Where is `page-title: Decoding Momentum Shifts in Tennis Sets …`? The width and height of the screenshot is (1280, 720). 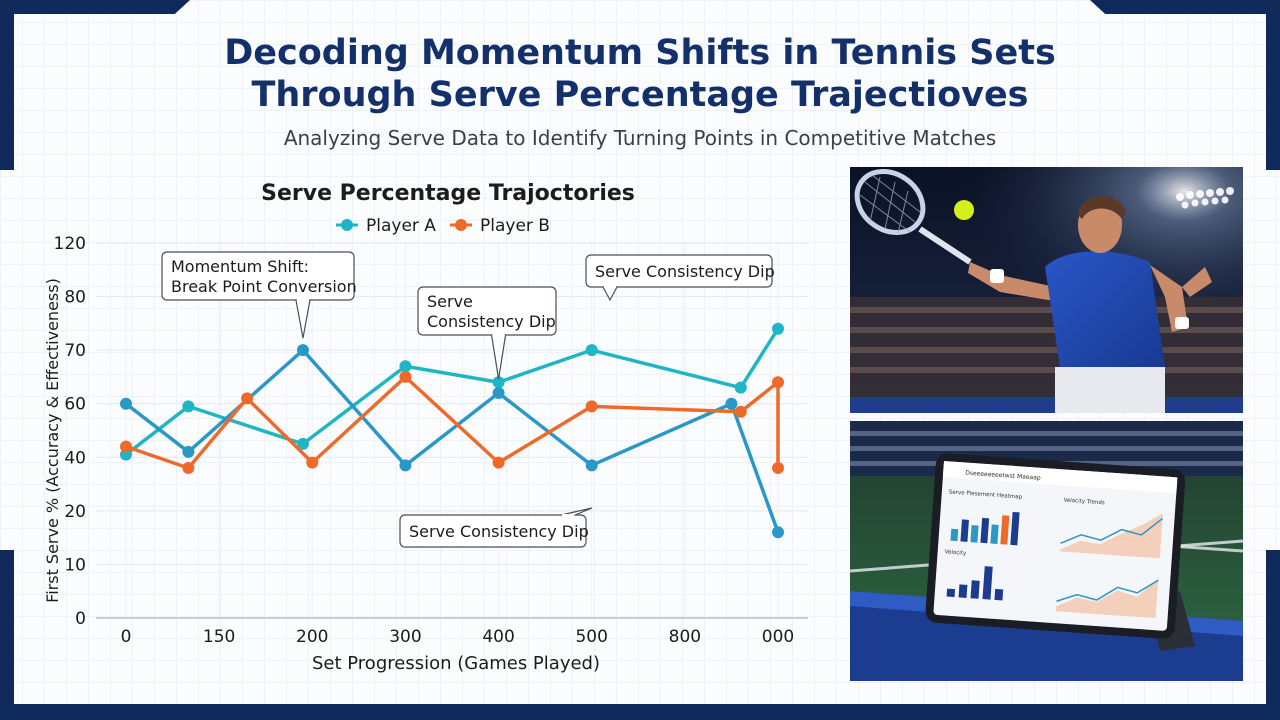
page-title: Decoding Momentum Shifts in Tennis Sets … is located at coordinates (640, 74).